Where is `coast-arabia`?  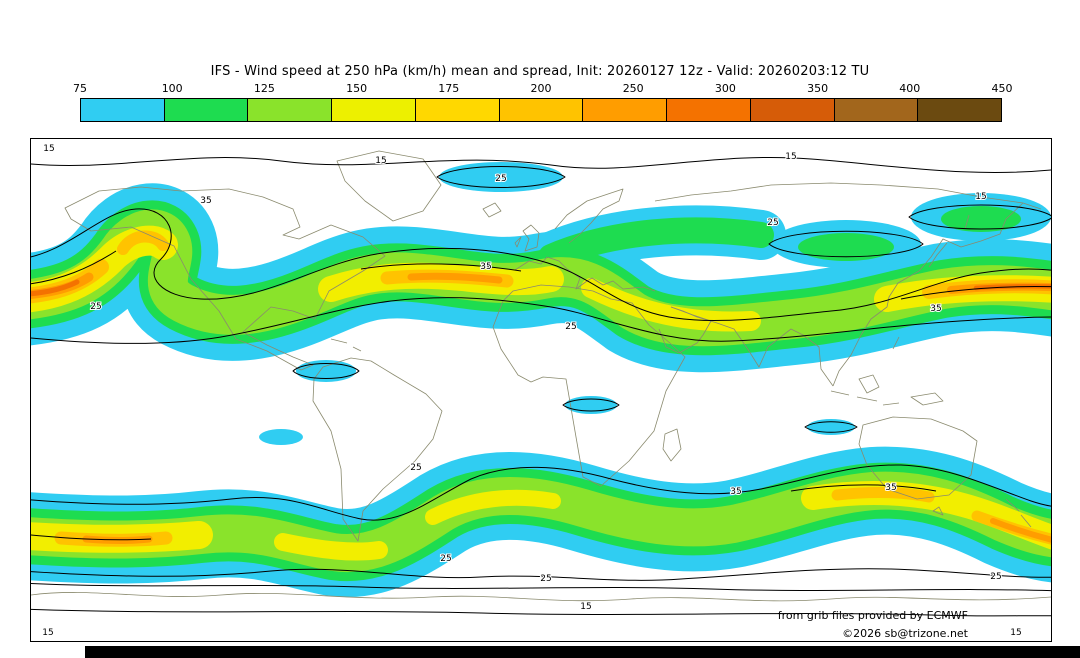 coast-arabia is located at coordinates (685, 330).